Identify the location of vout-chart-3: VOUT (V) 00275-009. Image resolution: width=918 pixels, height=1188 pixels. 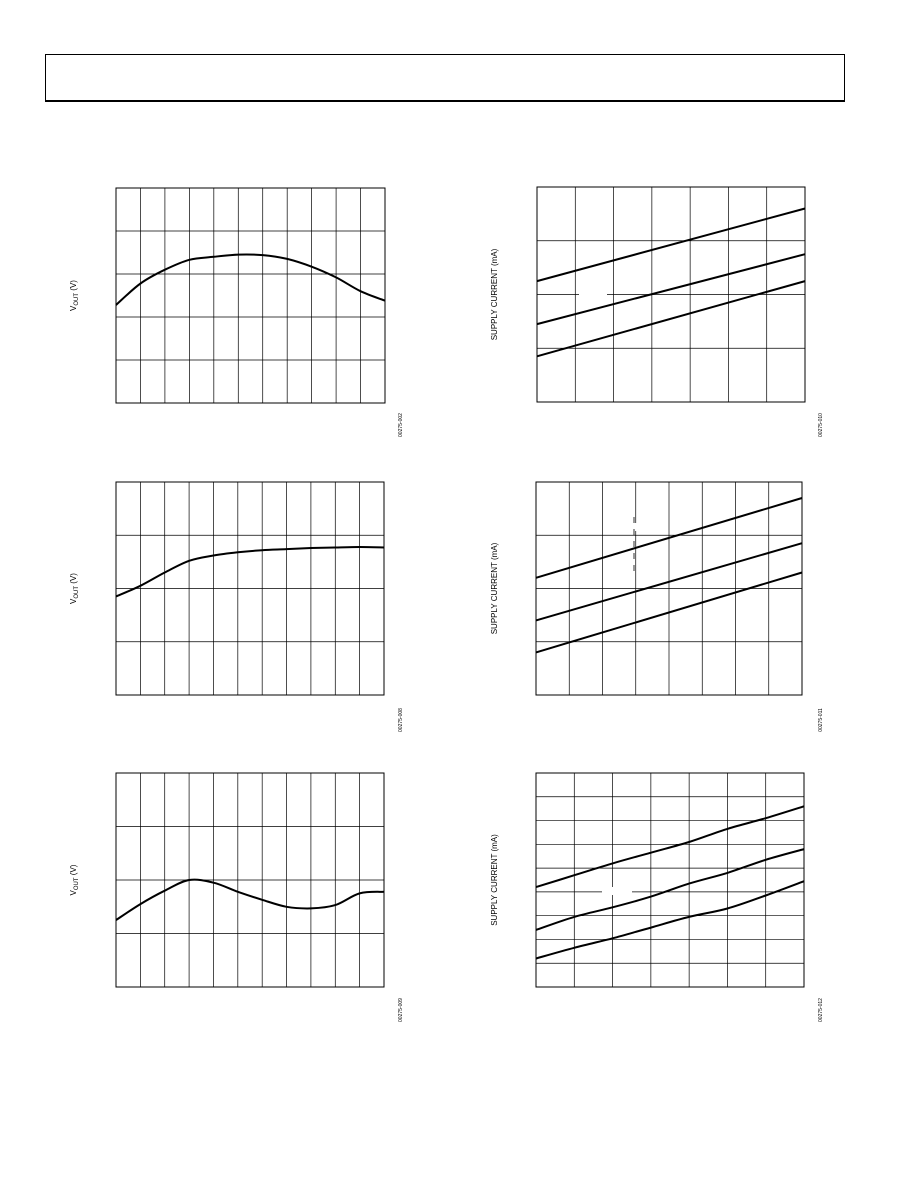
(236, 897).